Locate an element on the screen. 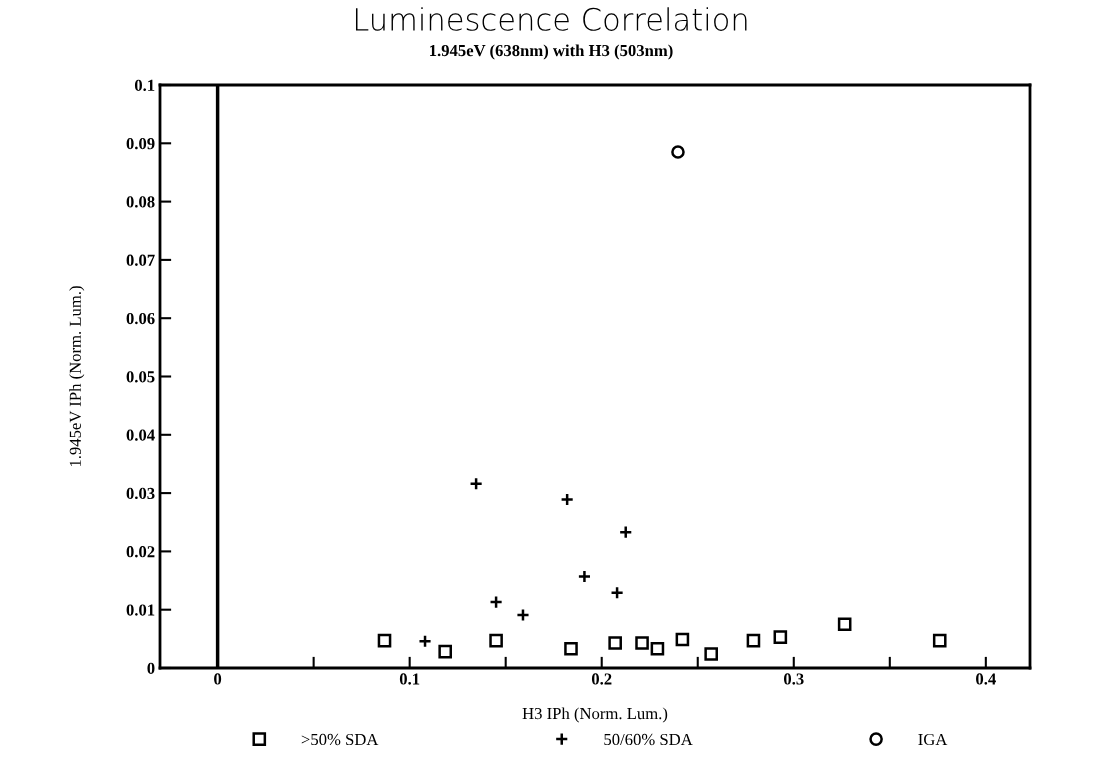 This screenshot has height=769, width=1102. y-tick-label: 0.02 is located at coordinates (140, 552).